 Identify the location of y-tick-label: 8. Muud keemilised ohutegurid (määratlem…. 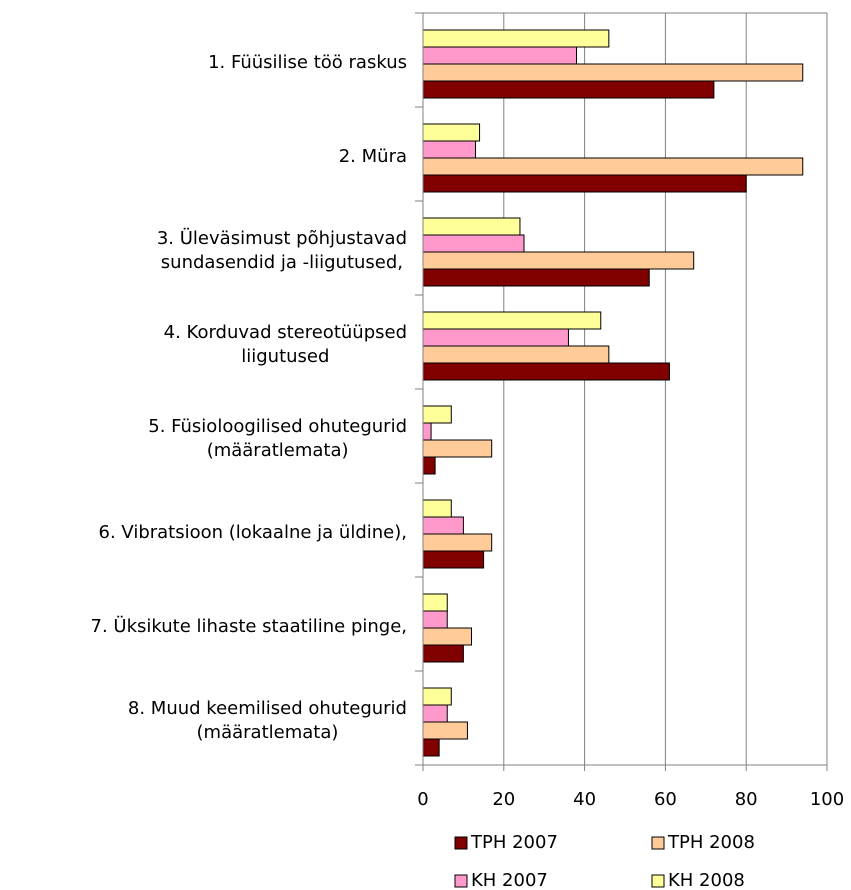
(267, 720).